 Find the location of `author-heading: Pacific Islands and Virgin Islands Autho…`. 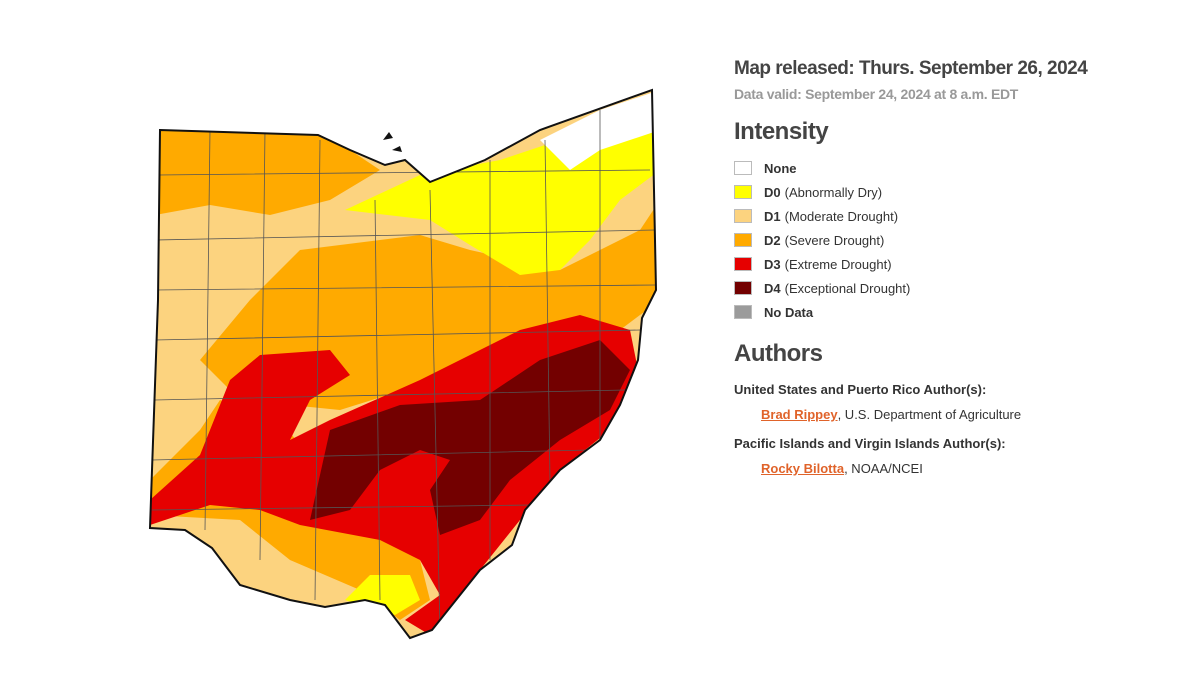

author-heading: Pacific Islands and Virgin Islands Autho… is located at coordinates (870, 443).